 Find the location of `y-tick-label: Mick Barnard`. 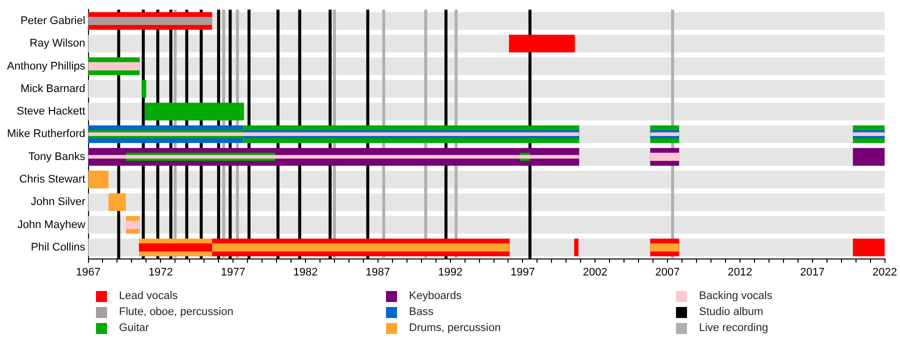

y-tick-label: Mick Barnard is located at coordinates (53, 88).